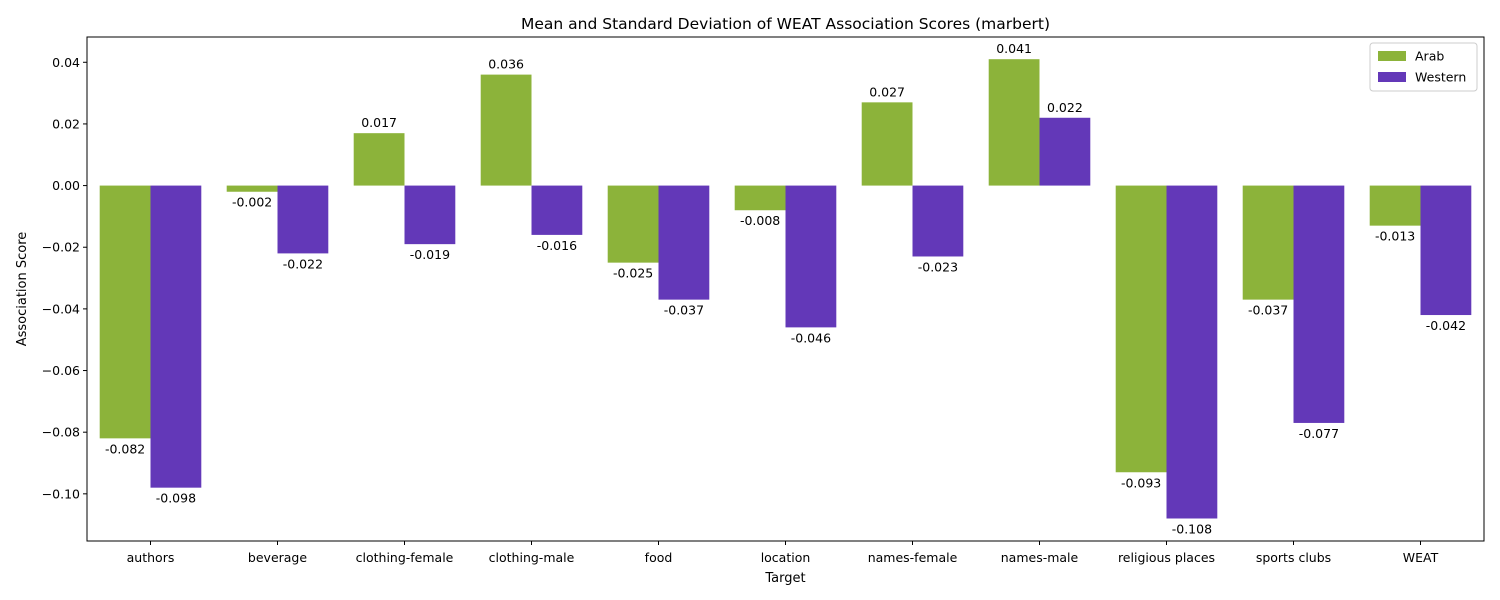  Describe the element at coordinates (1166, 557) in the screenshot. I see `x-tick-label: religious places` at that location.